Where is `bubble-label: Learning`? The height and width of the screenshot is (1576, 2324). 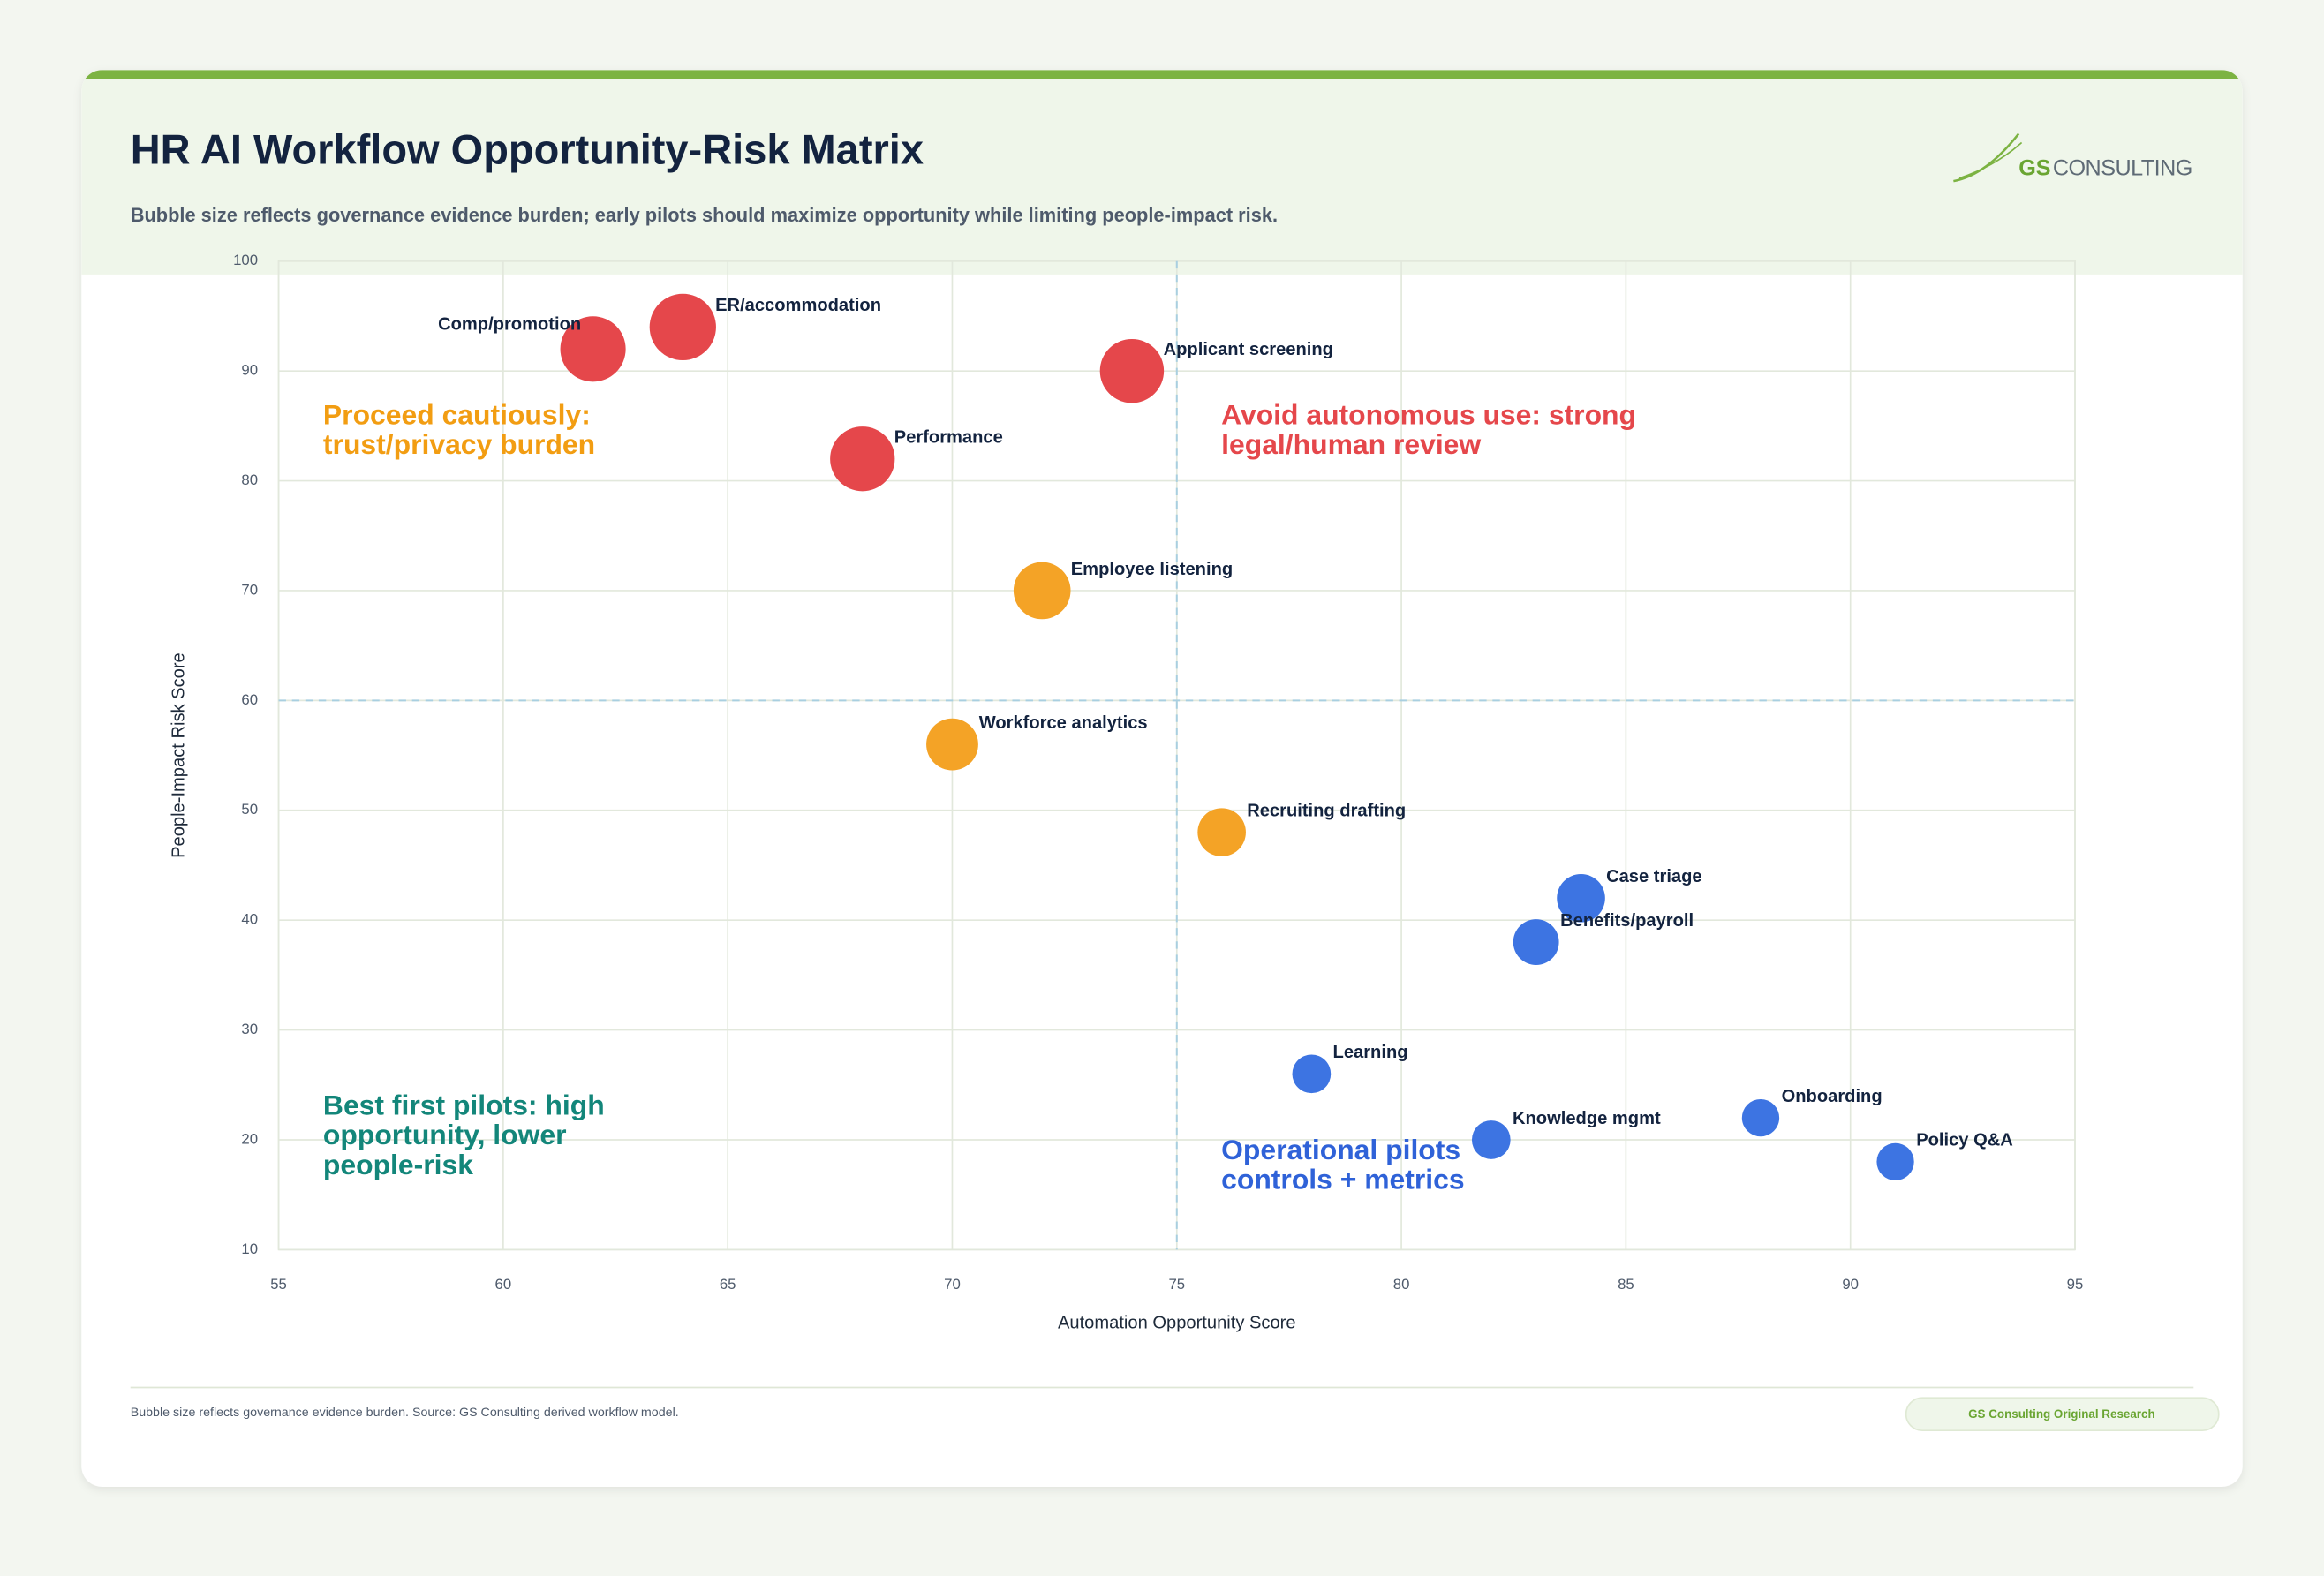 bubble-label: Learning is located at coordinates (1370, 1052).